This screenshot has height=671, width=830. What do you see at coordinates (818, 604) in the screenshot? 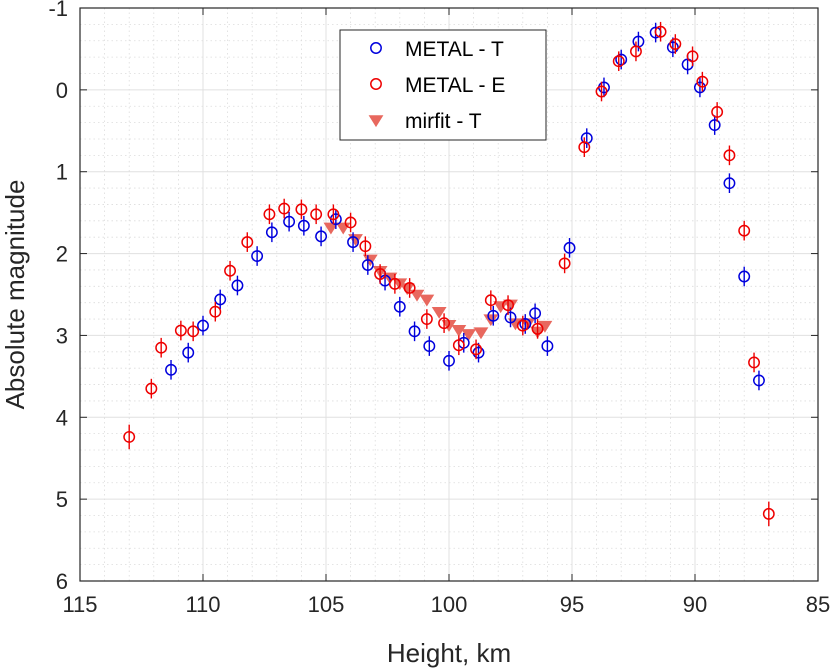
I see `x-tick-label: 85` at bounding box center [818, 604].